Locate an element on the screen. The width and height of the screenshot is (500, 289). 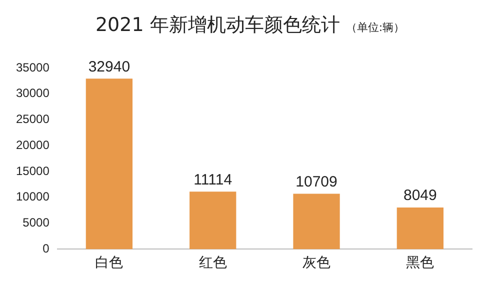
data-label: 10709 is located at coordinates (317, 181).